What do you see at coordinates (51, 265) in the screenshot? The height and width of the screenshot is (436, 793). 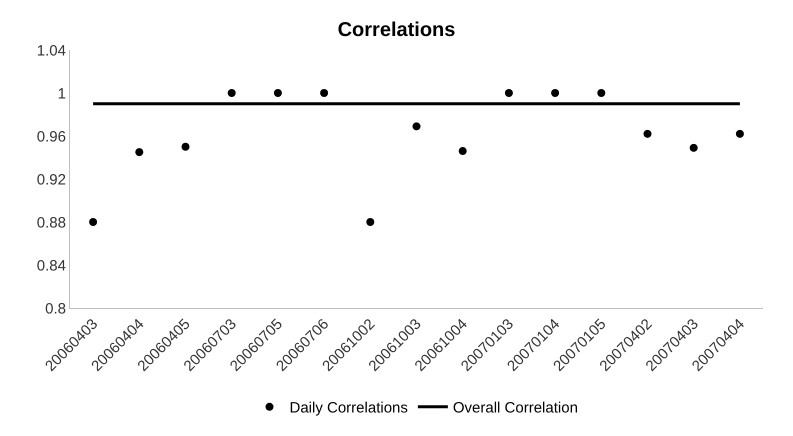 I see `y-tick-label: 0.84` at bounding box center [51, 265].